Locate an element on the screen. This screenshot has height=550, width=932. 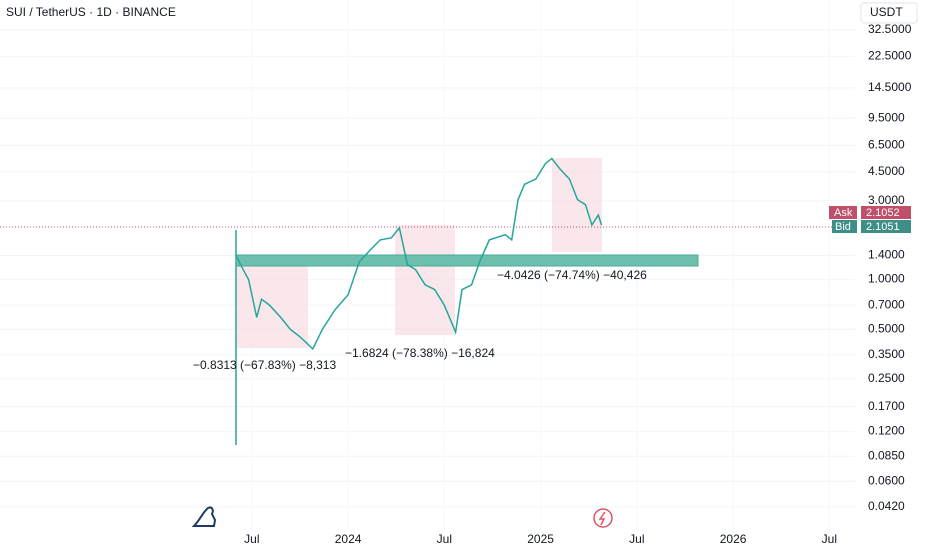
ask-price: 2.1052 is located at coordinates (883, 213).